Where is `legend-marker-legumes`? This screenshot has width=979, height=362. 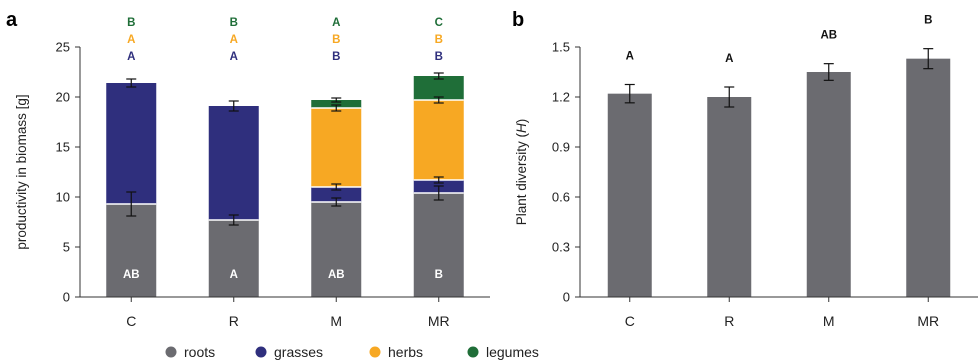
legend-marker-legumes is located at coordinates (473, 352).